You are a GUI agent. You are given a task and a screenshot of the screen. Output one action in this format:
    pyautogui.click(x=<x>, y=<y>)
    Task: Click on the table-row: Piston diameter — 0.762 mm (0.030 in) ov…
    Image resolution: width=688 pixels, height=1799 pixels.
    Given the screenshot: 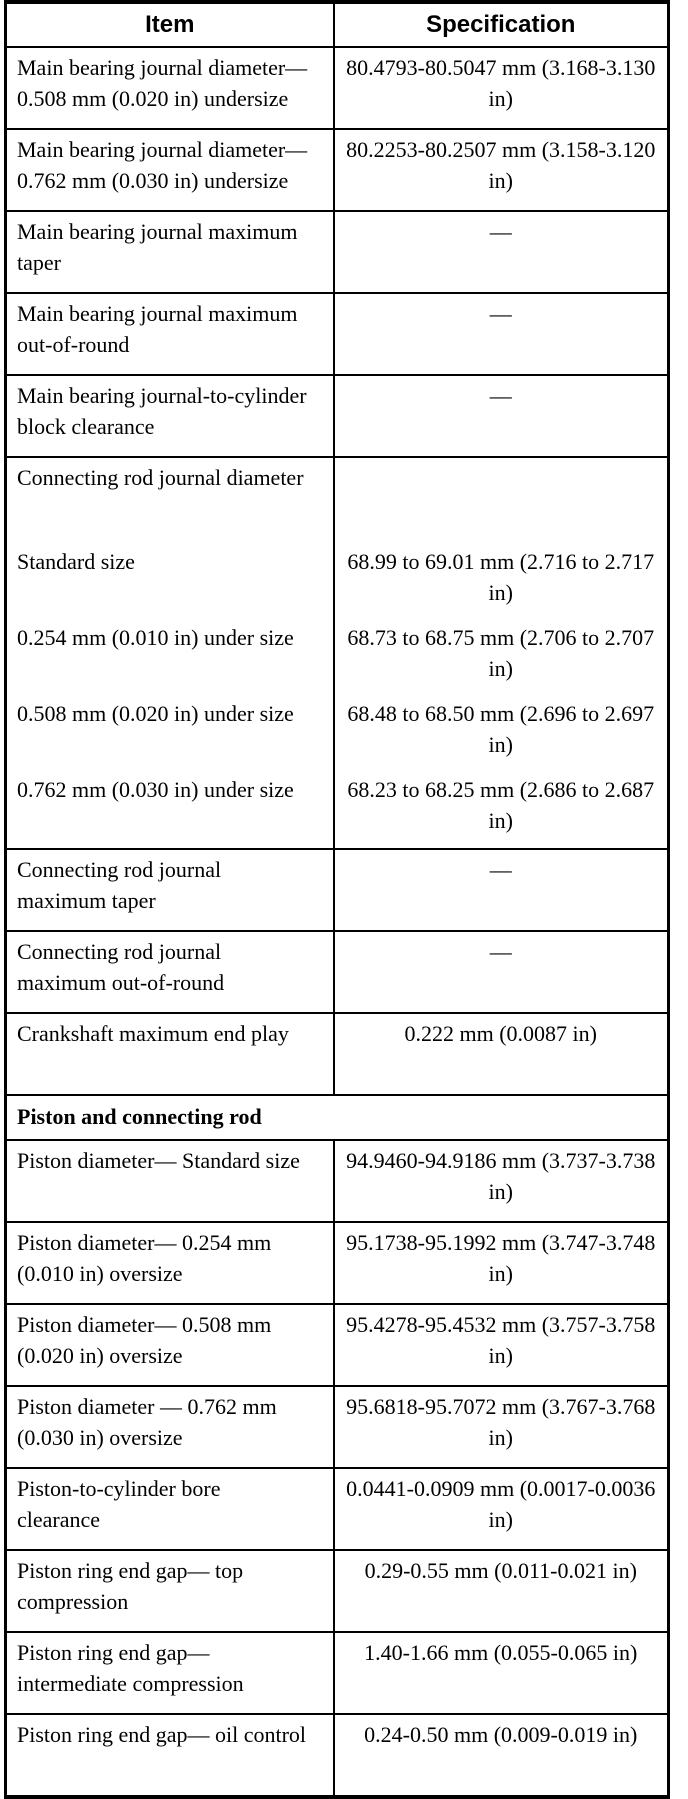 What is the action you would take?
    pyautogui.click(x=337, y=1427)
    